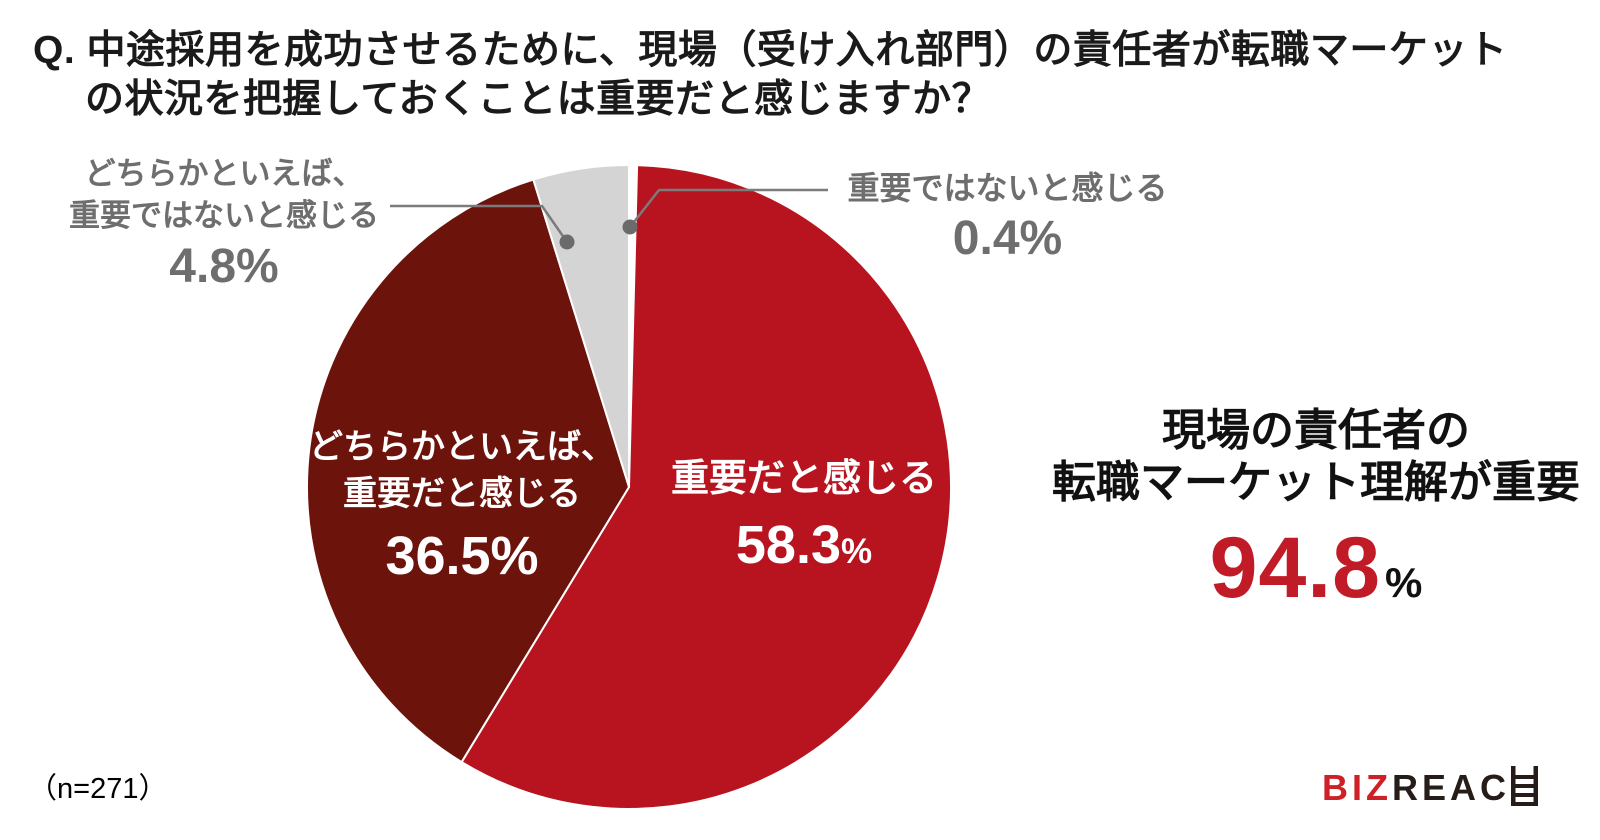 The height and width of the screenshot is (840, 1600). What do you see at coordinates (609, 219) in the screenshot?
I see `leader-lines` at bounding box center [609, 219].